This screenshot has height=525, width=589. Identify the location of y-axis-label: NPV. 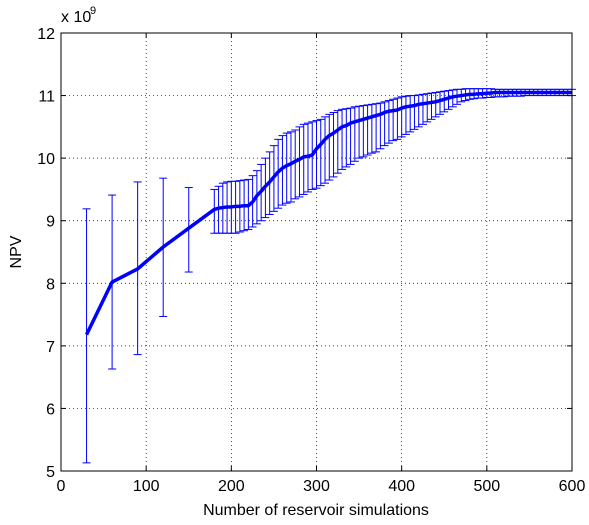
(16, 251).